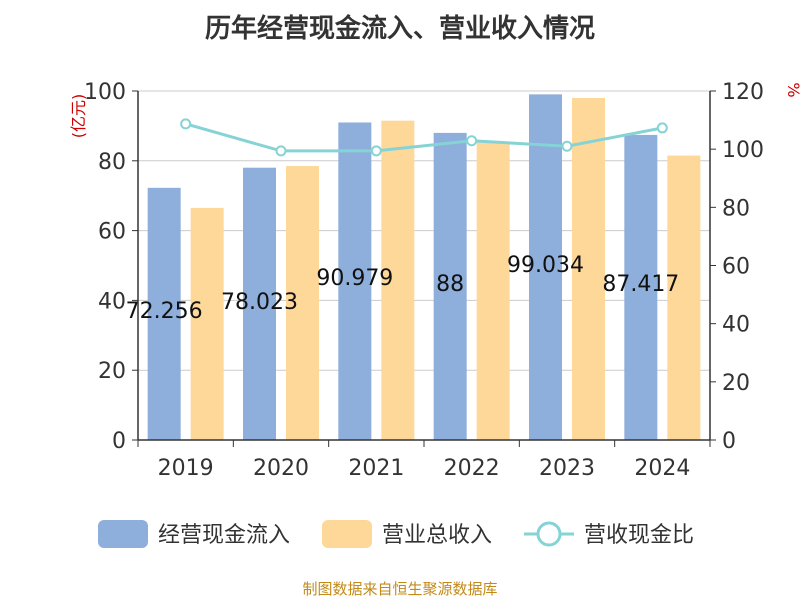  What do you see at coordinates (437, 535) in the screenshot?
I see `legend-revenue-label: 营业总收入` at bounding box center [437, 535].